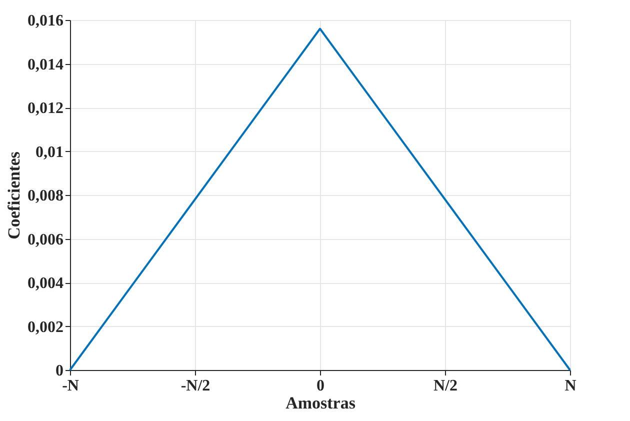 This screenshot has height=421, width=630. I want to click on y-tick-label: 0,012, so click(46, 108).